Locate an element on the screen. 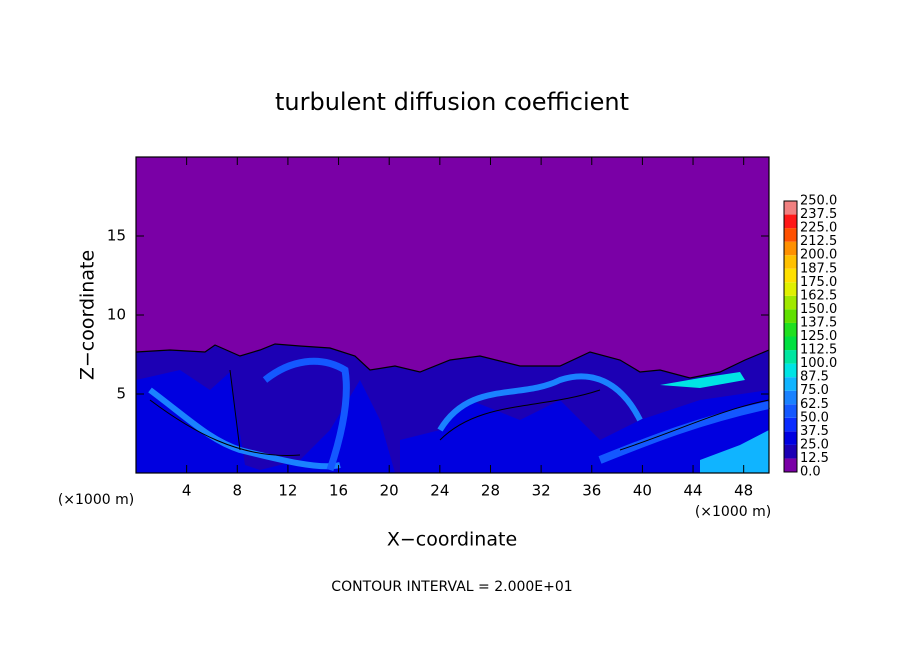 This screenshot has width=904, height=658. x-tick-label: 12 is located at coordinates (287, 491).